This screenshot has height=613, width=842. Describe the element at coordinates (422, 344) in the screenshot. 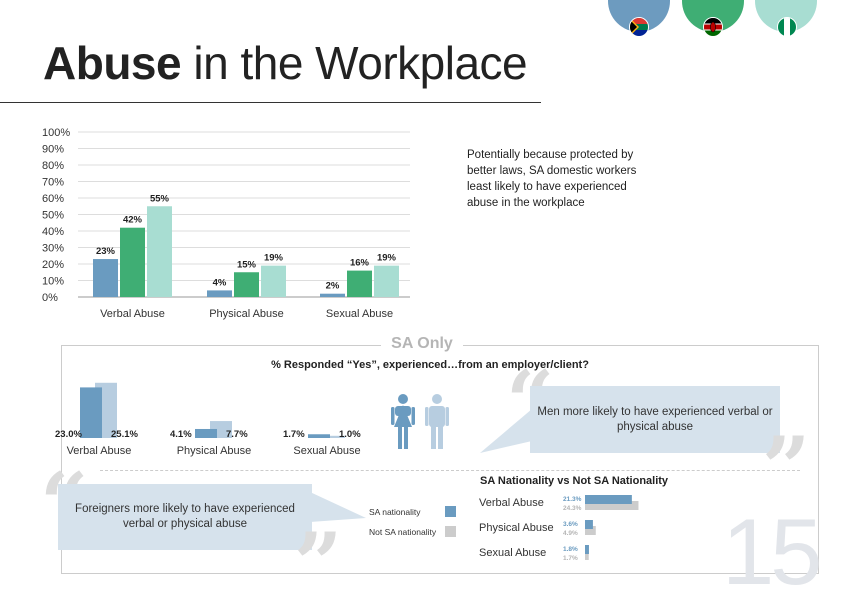

I see `sa-only-label: SA Only` at that location.